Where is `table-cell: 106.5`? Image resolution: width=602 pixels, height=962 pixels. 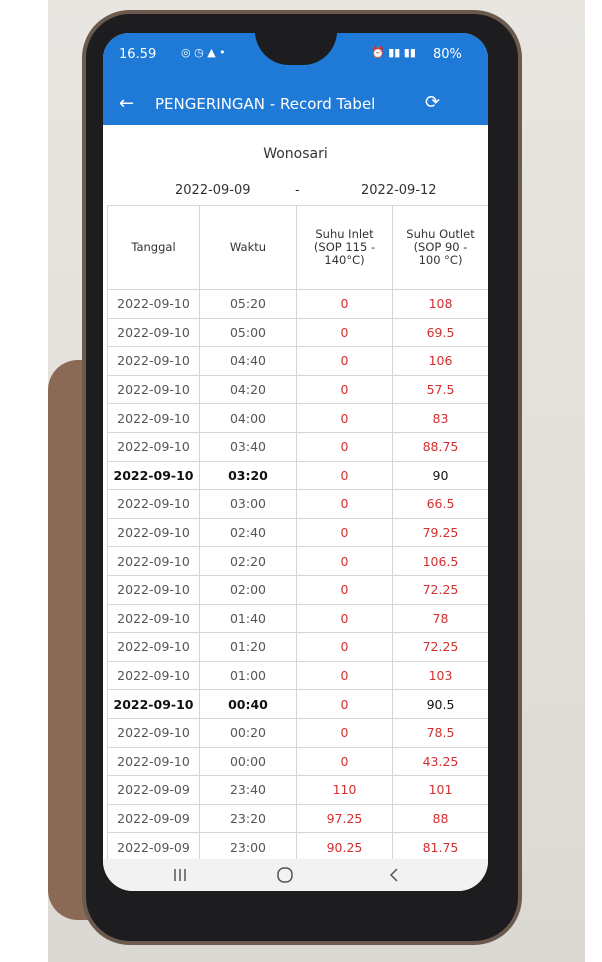
table-cell: 106.5 is located at coordinates (440, 561).